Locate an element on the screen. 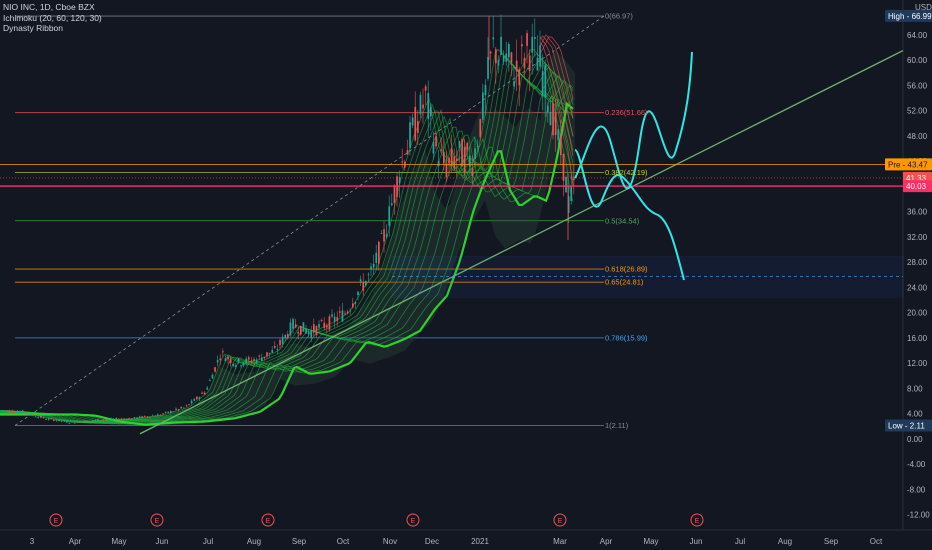 This screenshot has width=932, height=550. fib-level-label: 0.382(42.19) is located at coordinates (626, 172).